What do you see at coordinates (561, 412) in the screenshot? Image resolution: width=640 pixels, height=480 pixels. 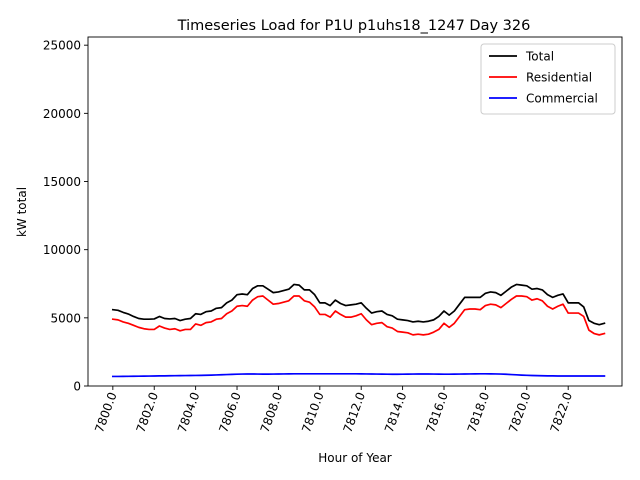 I see `x-tick-label: 7822.0` at bounding box center [561, 412].